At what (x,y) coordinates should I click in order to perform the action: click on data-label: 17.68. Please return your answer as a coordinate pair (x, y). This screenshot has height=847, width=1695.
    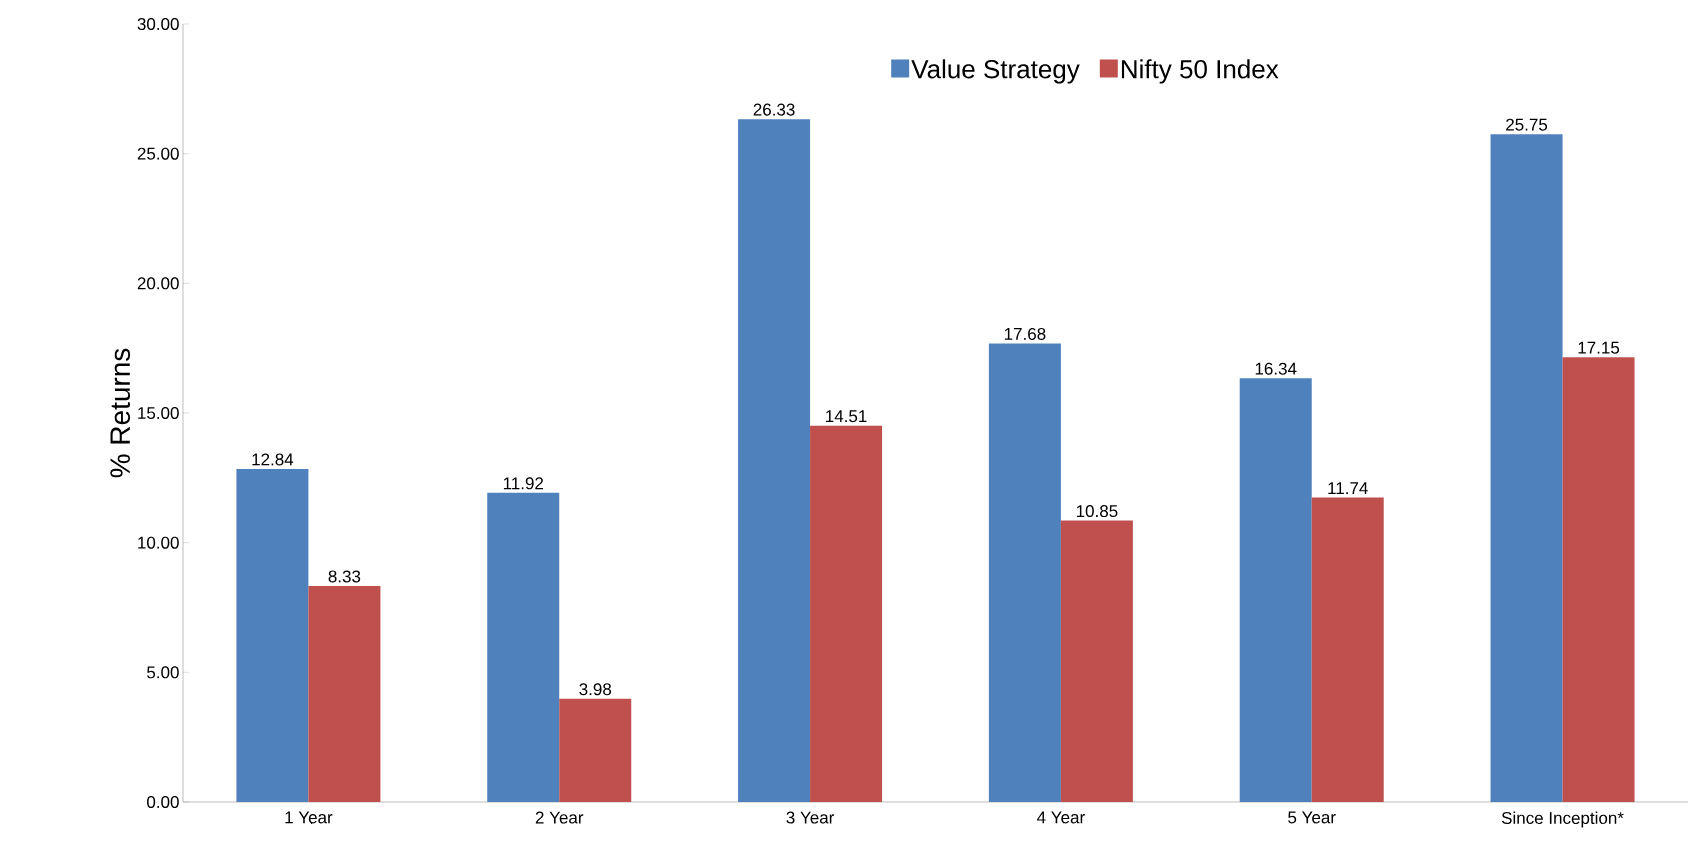
    Looking at the image, I should click on (1025, 333).